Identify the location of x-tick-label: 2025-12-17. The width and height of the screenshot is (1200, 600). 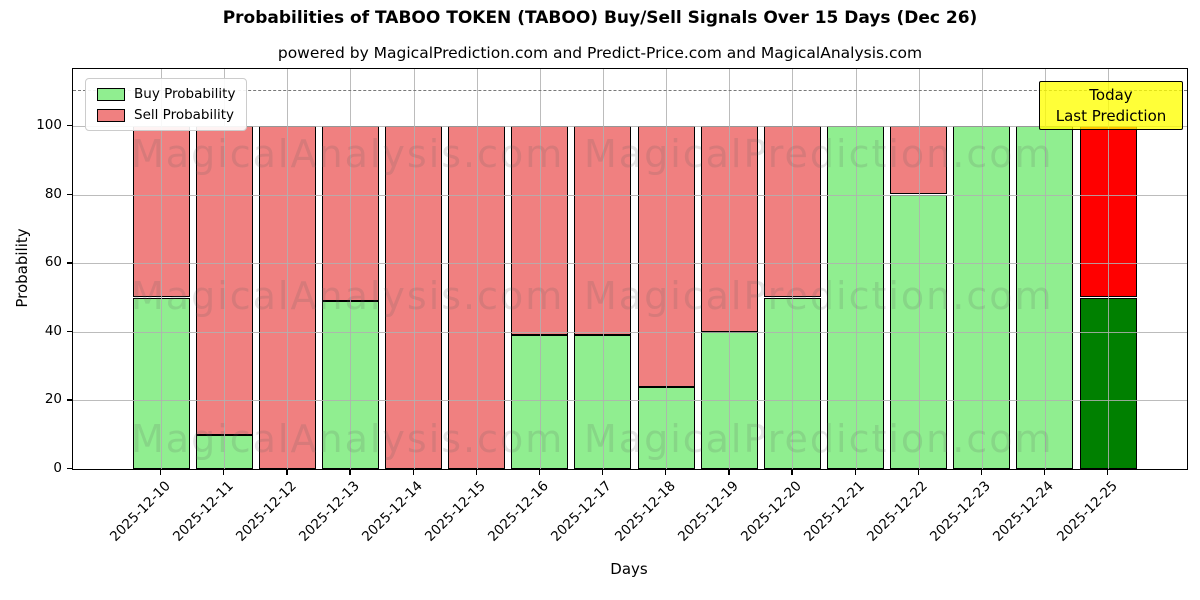
(582, 511).